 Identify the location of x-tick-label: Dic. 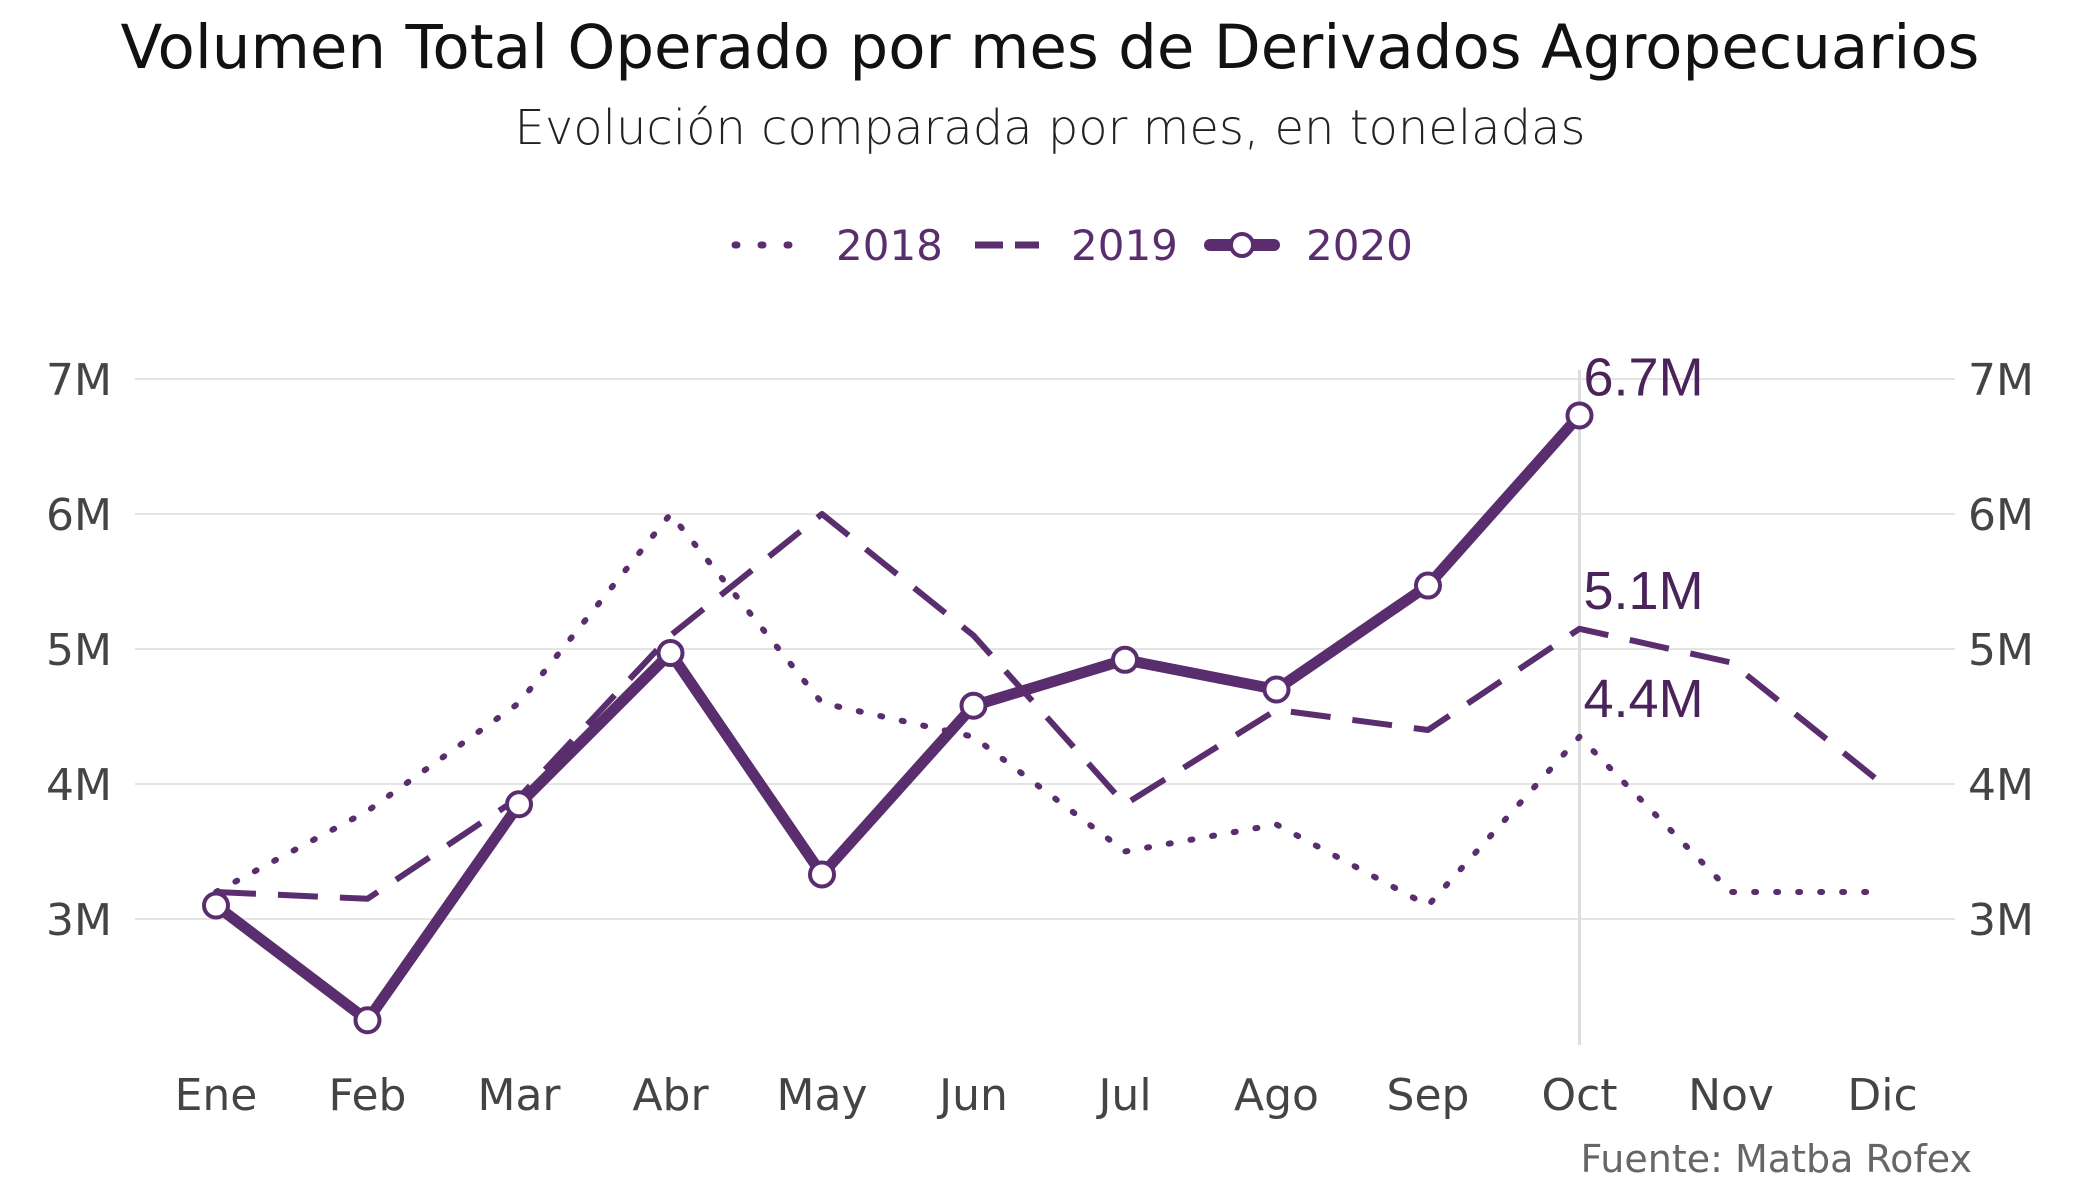
(1882, 1095).